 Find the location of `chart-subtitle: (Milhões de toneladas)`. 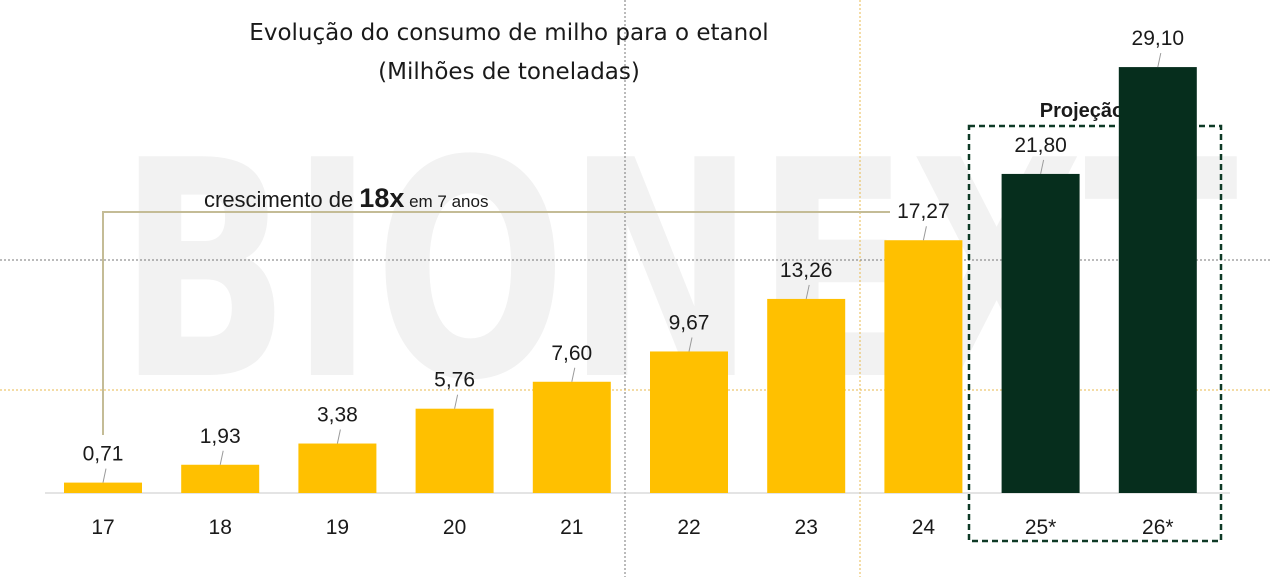

chart-subtitle: (Milhões de toneladas) is located at coordinates (509, 72).